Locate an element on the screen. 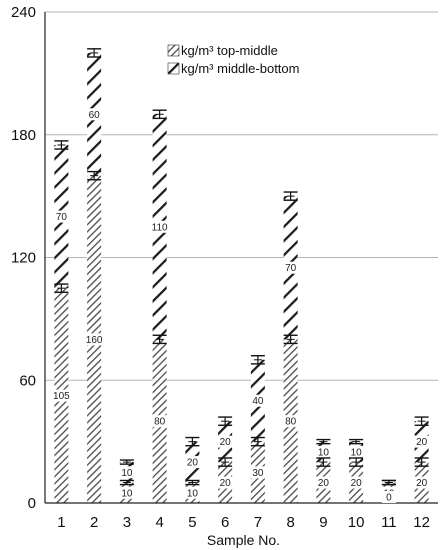 The height and width of the screenshot is (550, 447). x-tick-label-6: 6 is located at coordinates (225, 522).